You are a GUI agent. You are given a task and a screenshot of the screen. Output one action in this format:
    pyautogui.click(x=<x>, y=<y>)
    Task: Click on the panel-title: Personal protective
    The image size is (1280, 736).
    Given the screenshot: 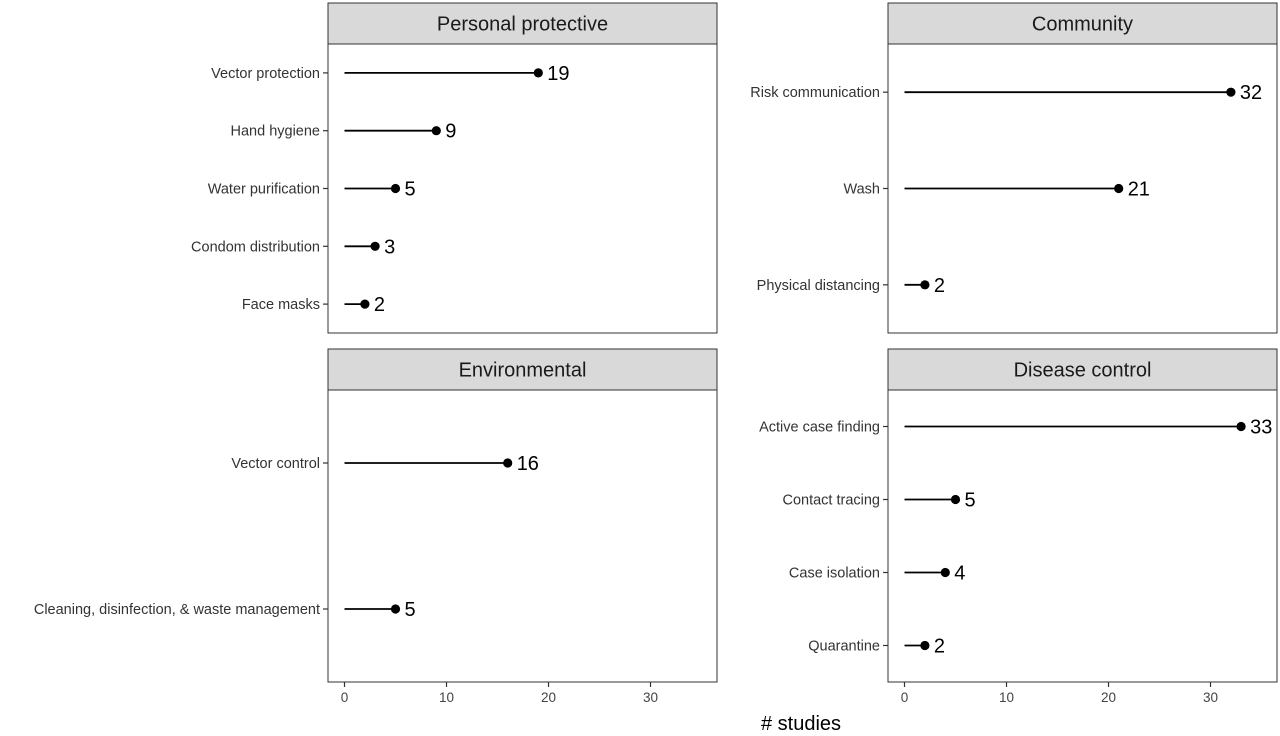 What is the action you would take?
    pyautogui.click(x=522, y=25)
    